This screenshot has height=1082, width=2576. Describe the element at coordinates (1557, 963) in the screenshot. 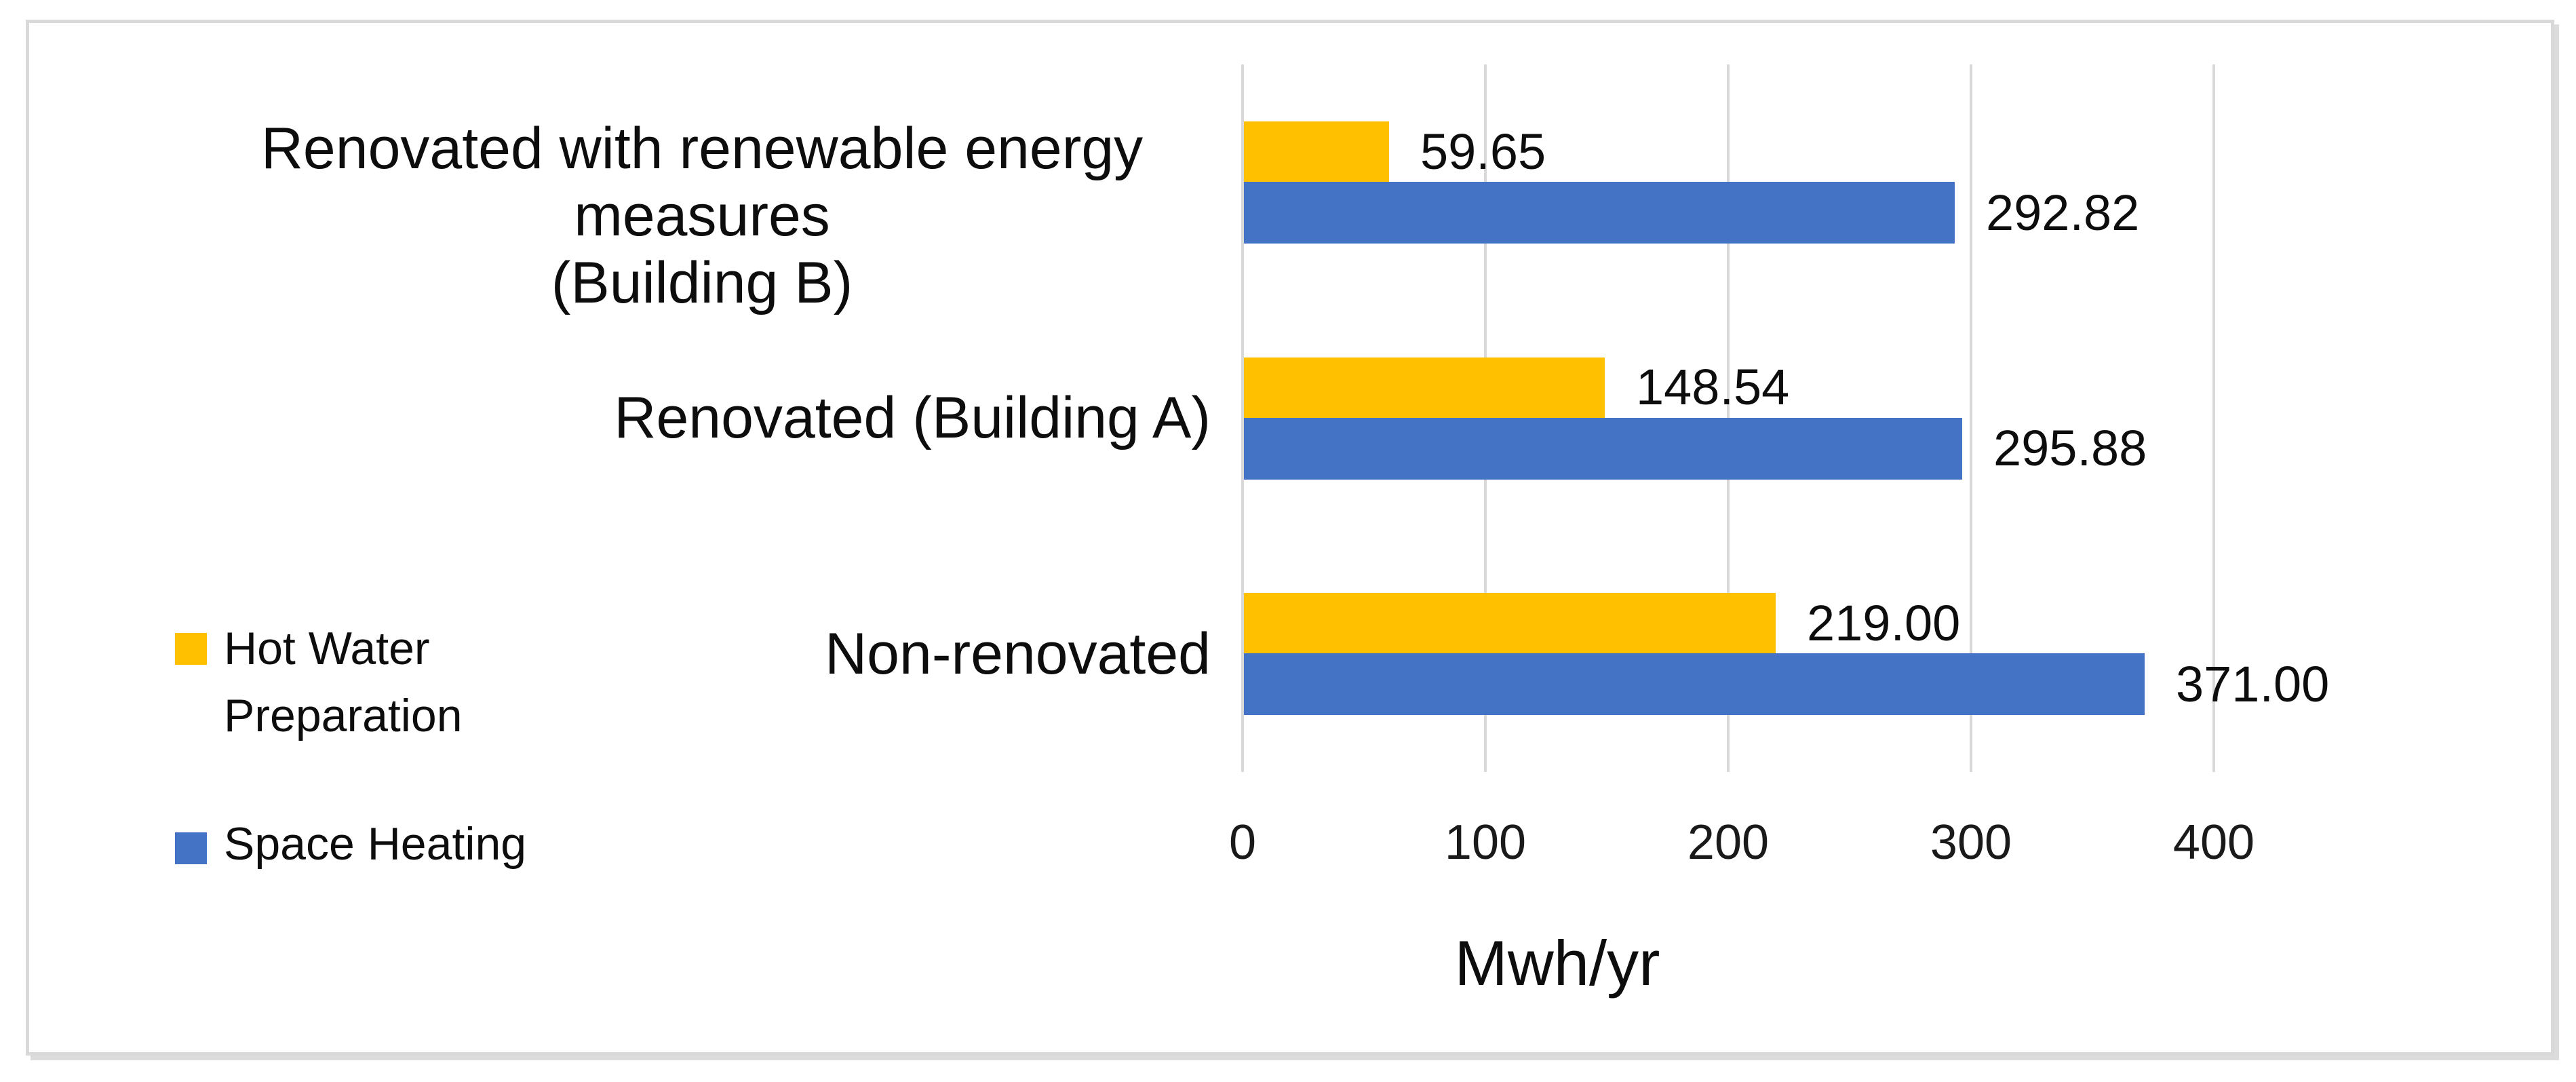

I see `x-axis-title: Mwh/yr` at that location.